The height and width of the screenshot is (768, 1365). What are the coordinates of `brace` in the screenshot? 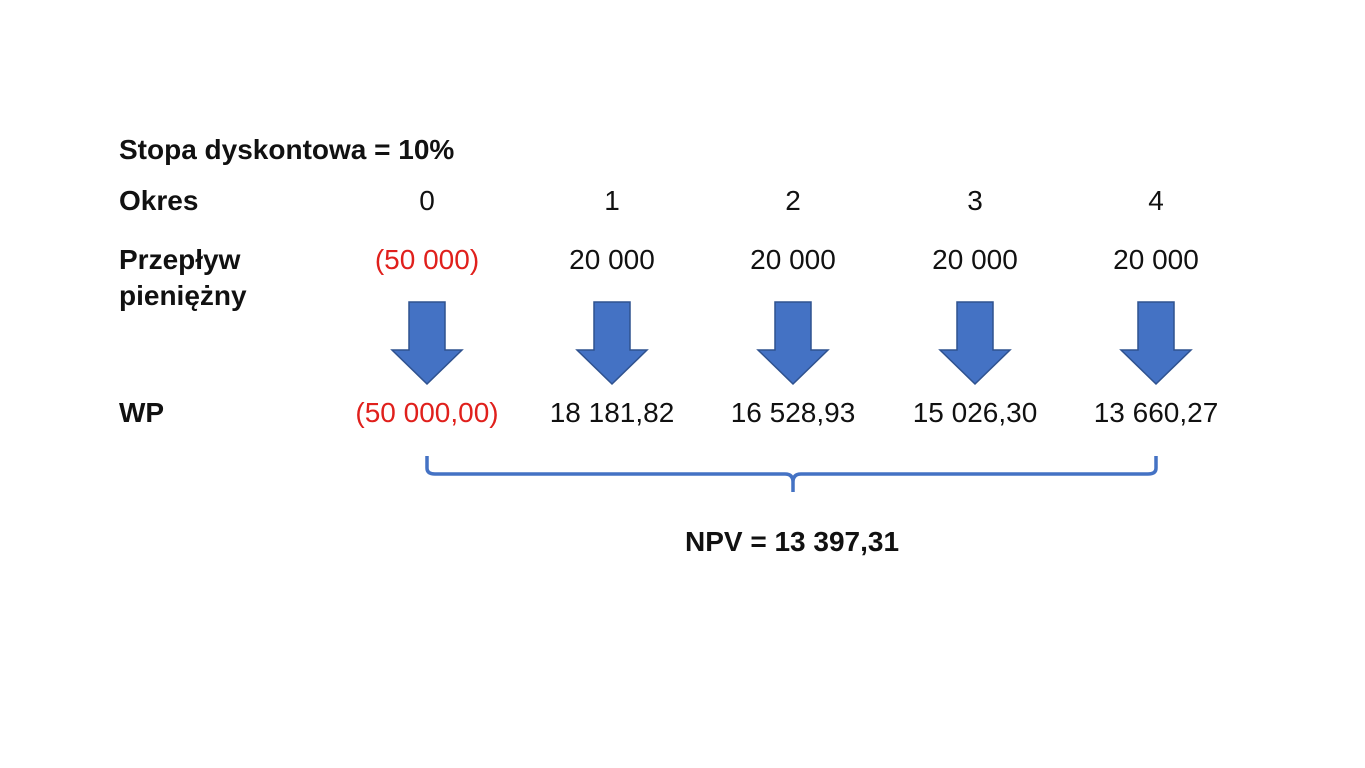 It's located at (791, 474).